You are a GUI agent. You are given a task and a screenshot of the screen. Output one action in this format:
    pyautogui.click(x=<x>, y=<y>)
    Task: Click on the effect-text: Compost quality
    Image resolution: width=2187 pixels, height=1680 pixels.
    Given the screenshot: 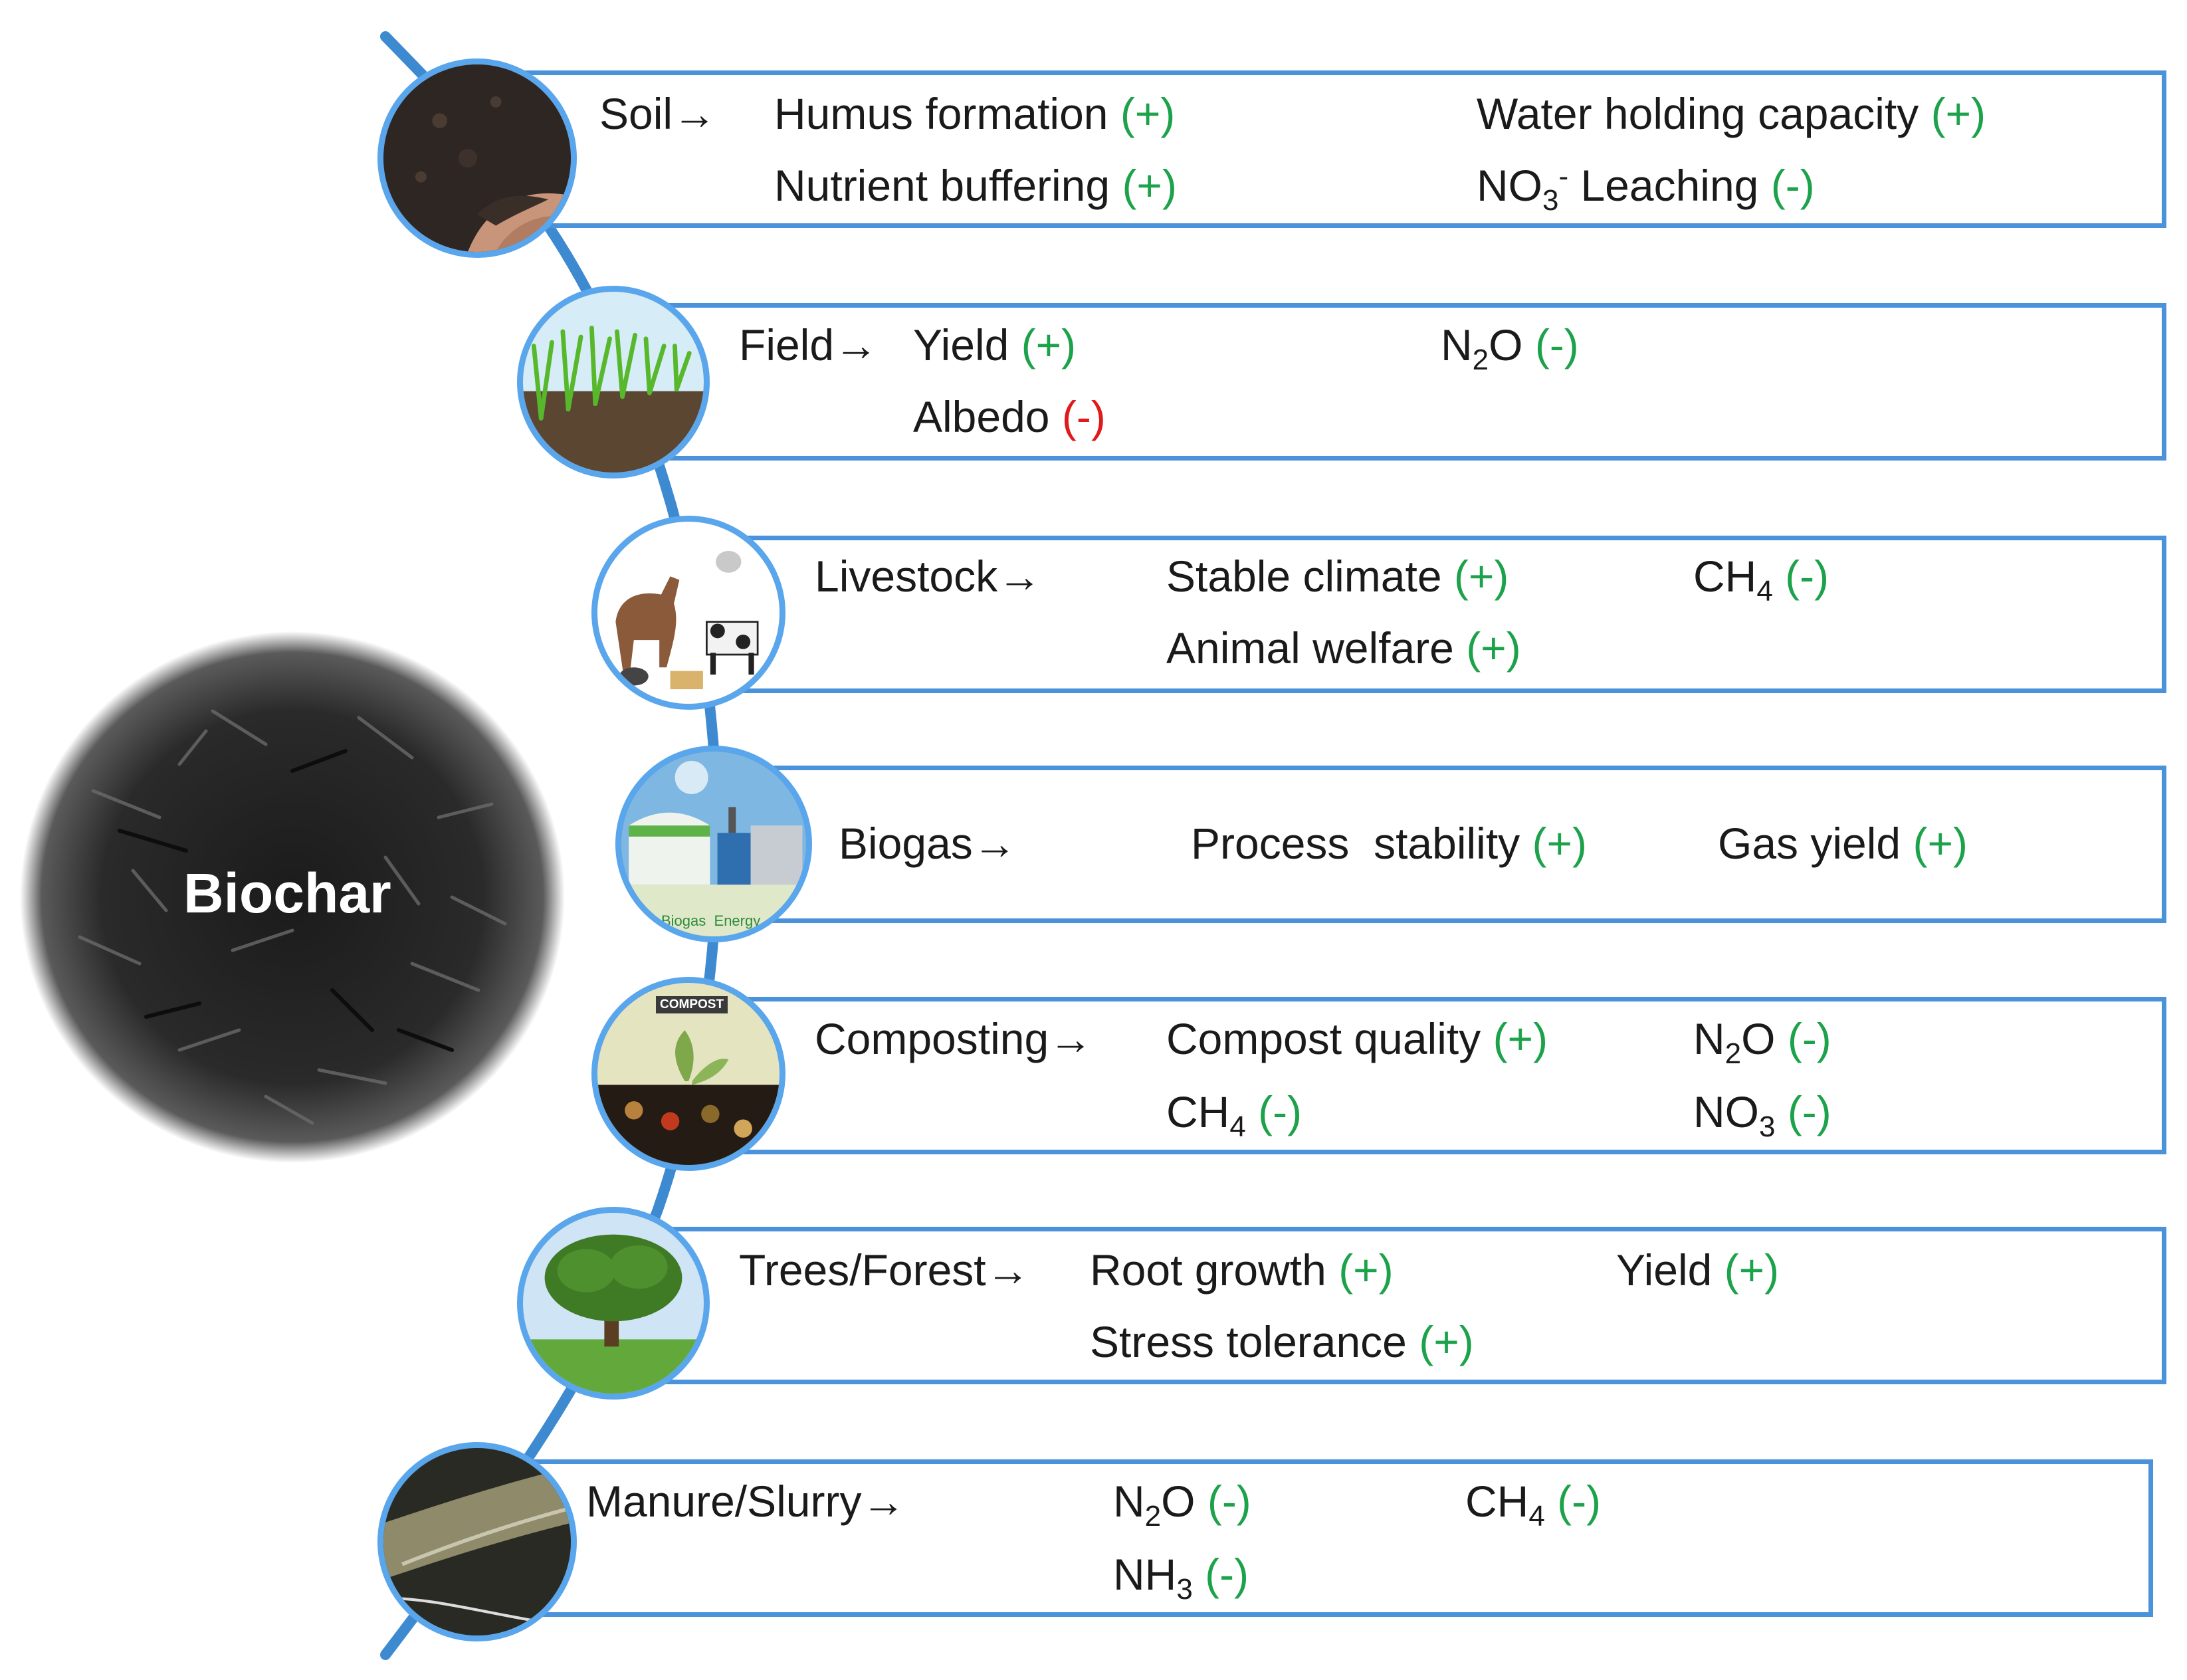 What is the action you would take?
    pyautogui.click(x=1324, y=1038)
    